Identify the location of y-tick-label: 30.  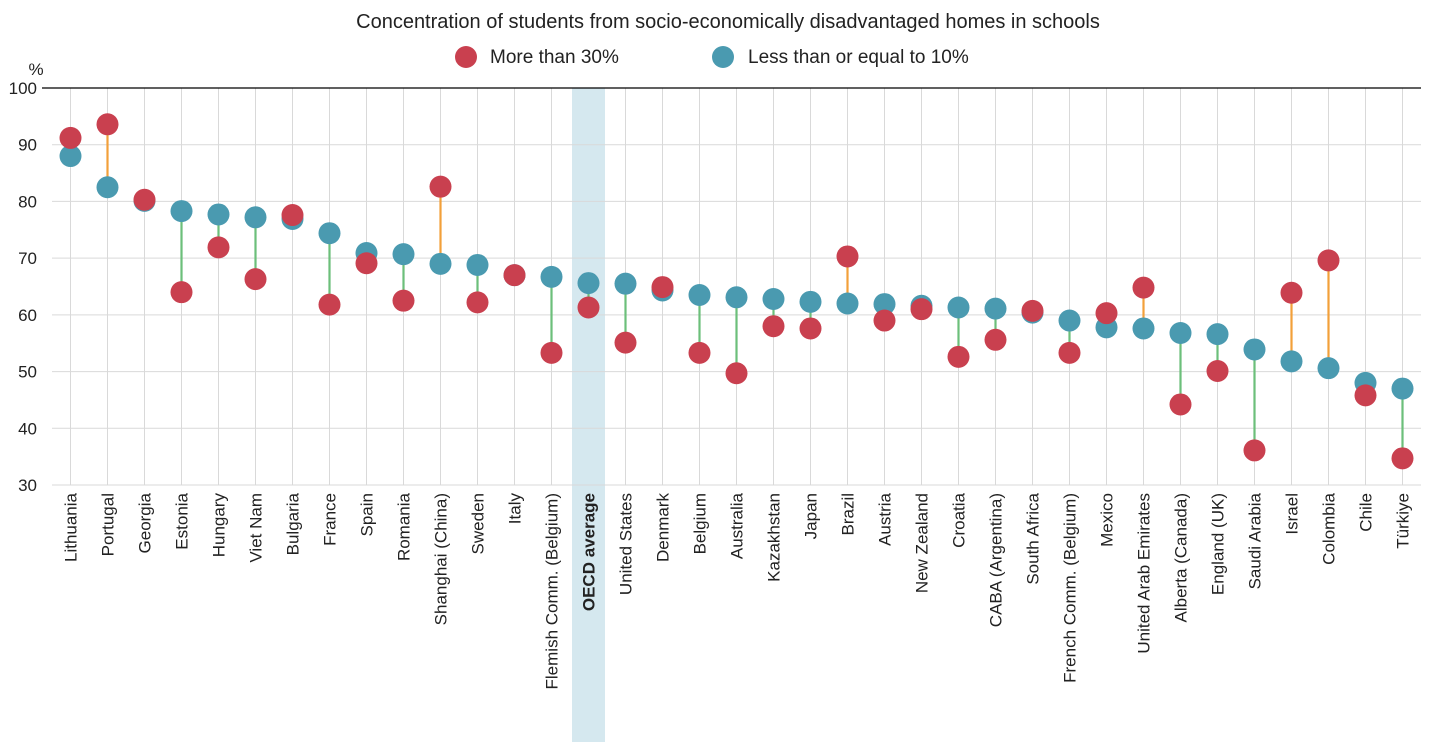
(27, 485).